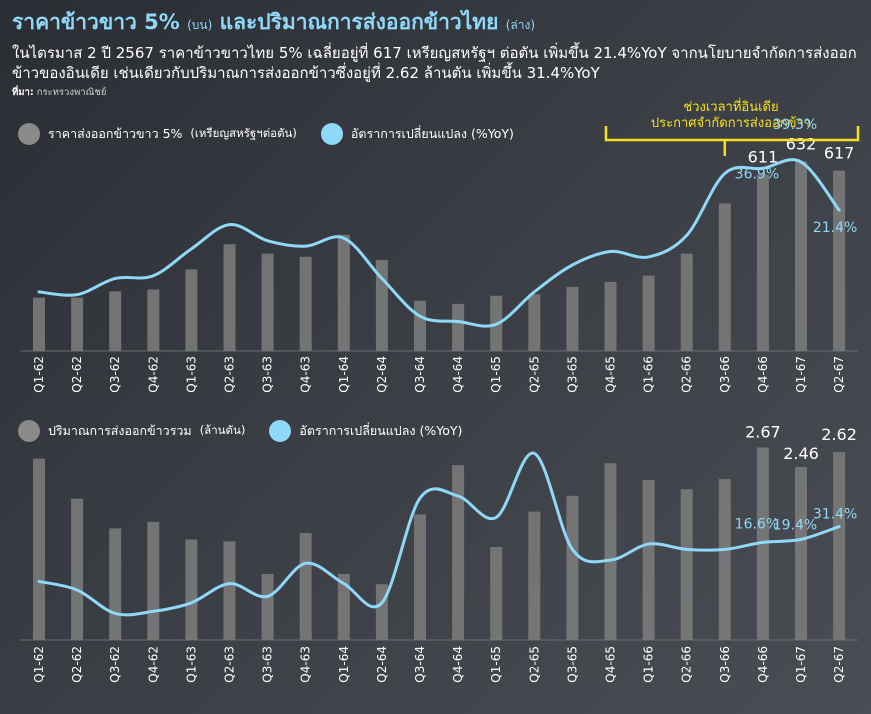  What do you see at coordinates (496, 664) in the screenshot?
I see `x-tick-bottom-Q1-65: Q1-65` at bounding box center [496, 664].